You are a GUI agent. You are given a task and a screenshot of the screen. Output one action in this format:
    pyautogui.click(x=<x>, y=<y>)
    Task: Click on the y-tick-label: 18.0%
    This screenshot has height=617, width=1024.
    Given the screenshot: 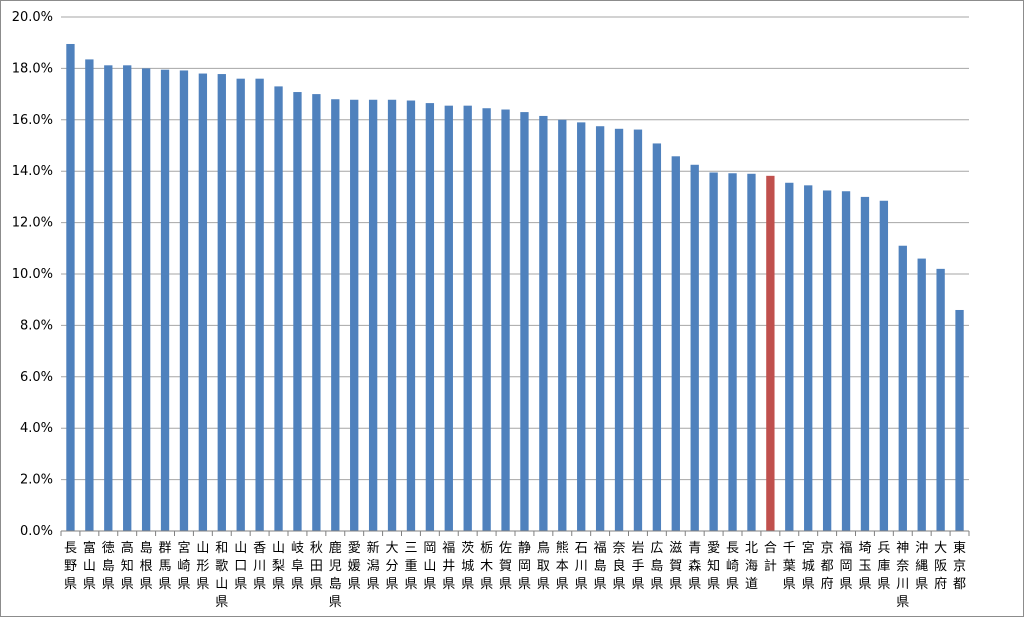 What is the action you would take?
    pyautogui.click(x=32, y=68)
    